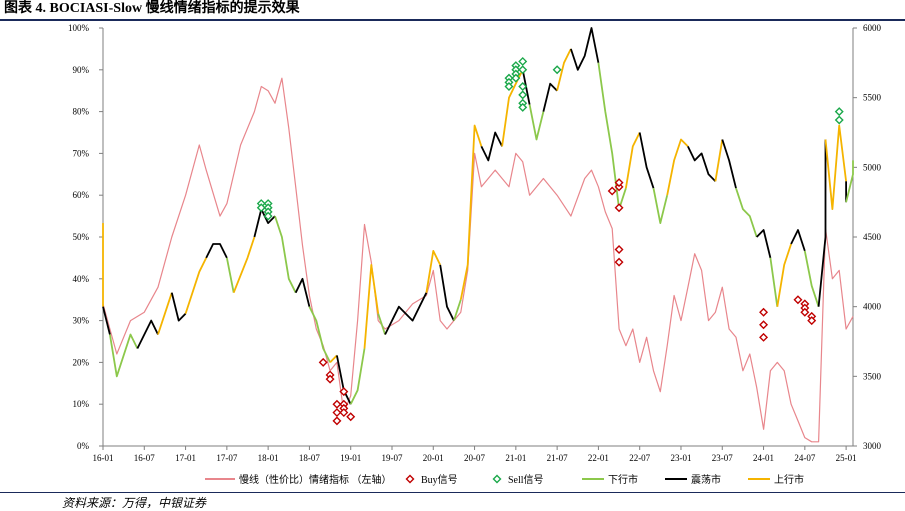 The width and height of the screenshot is (905, 511). What do you see at coordinates (526, 480) in the screenshot?
I see `legend-label-sell: Sell信号` at bounding box center [526, 480].